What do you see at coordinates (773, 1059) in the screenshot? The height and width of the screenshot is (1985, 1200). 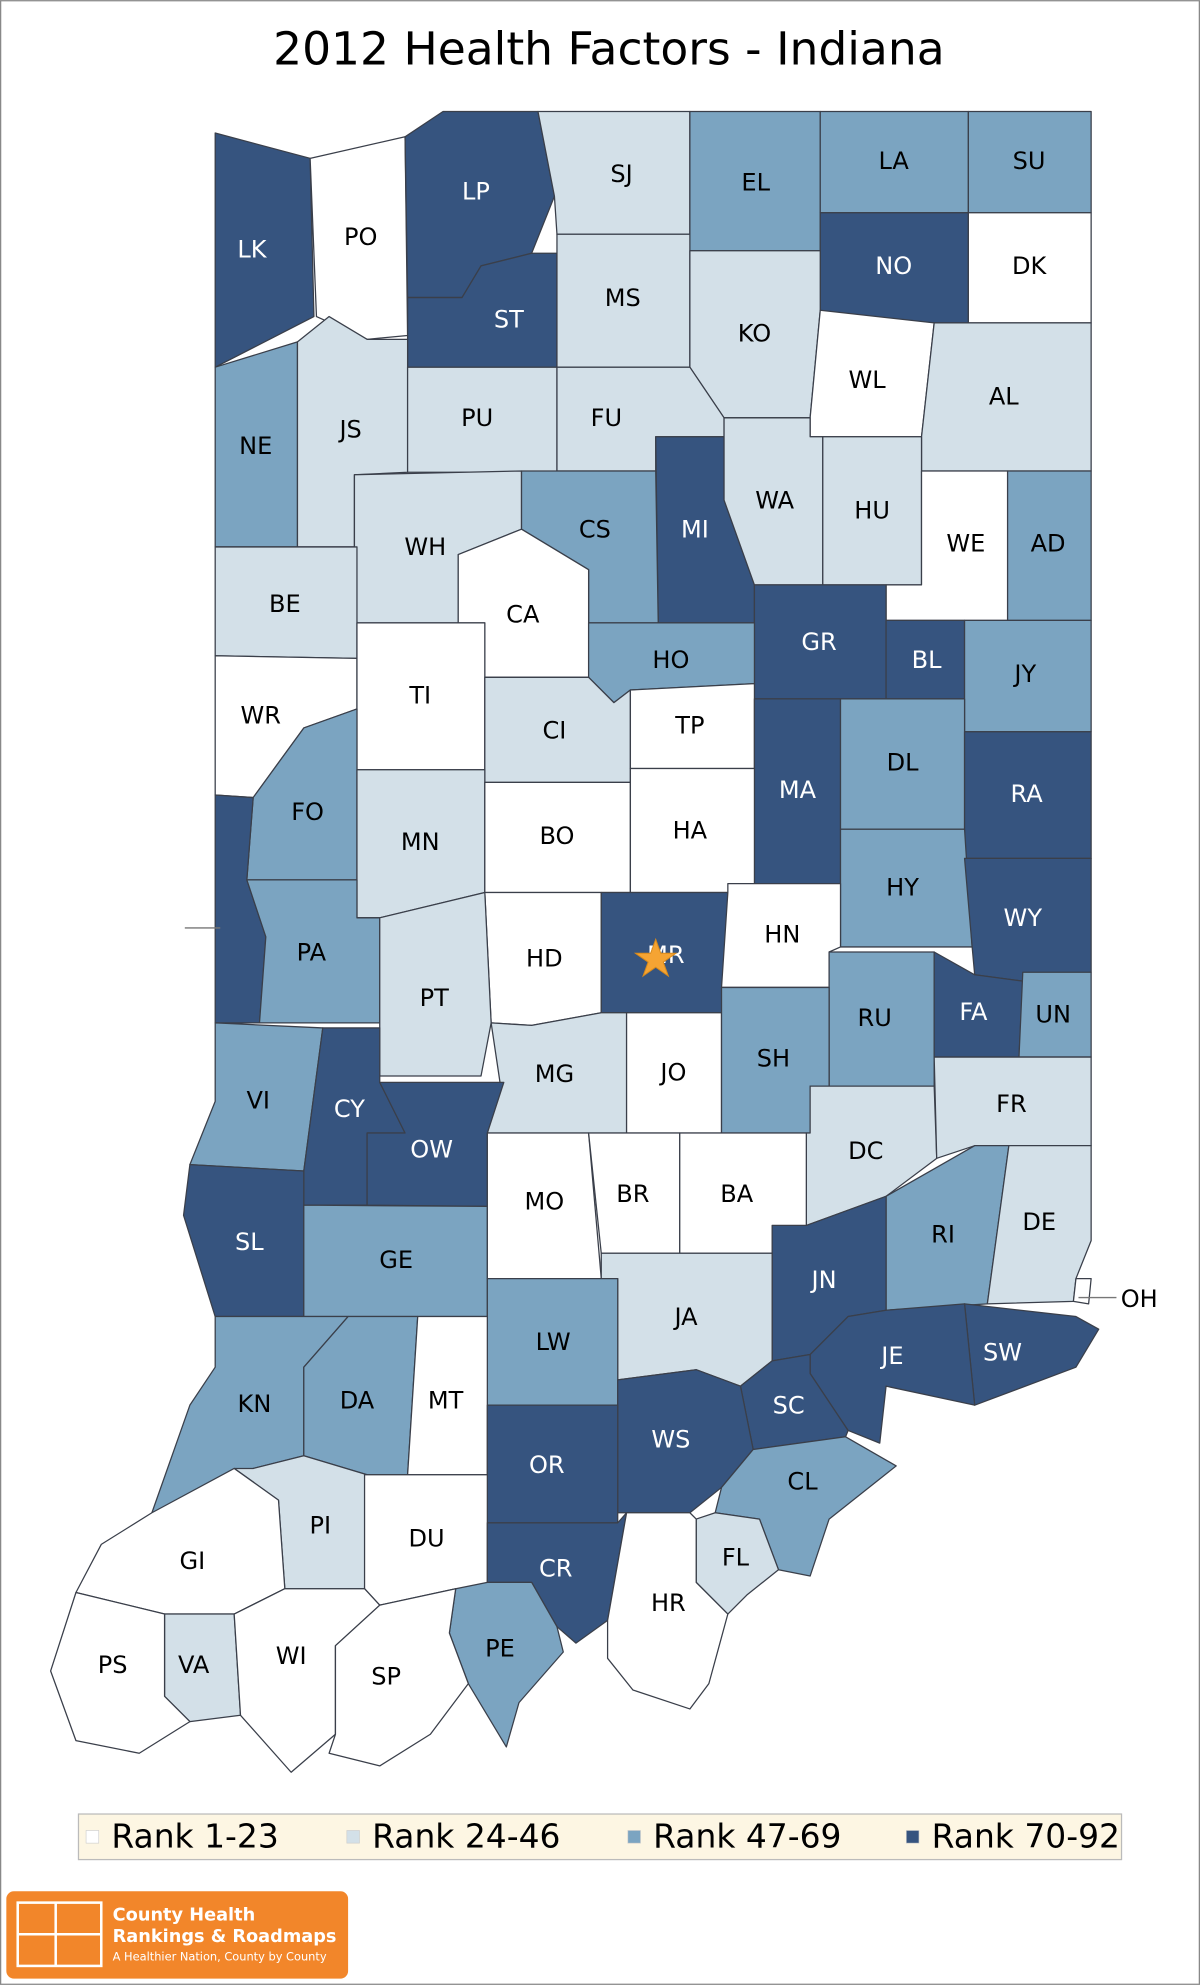 I see `county-label: SH` at bounding box center [773, 1059].